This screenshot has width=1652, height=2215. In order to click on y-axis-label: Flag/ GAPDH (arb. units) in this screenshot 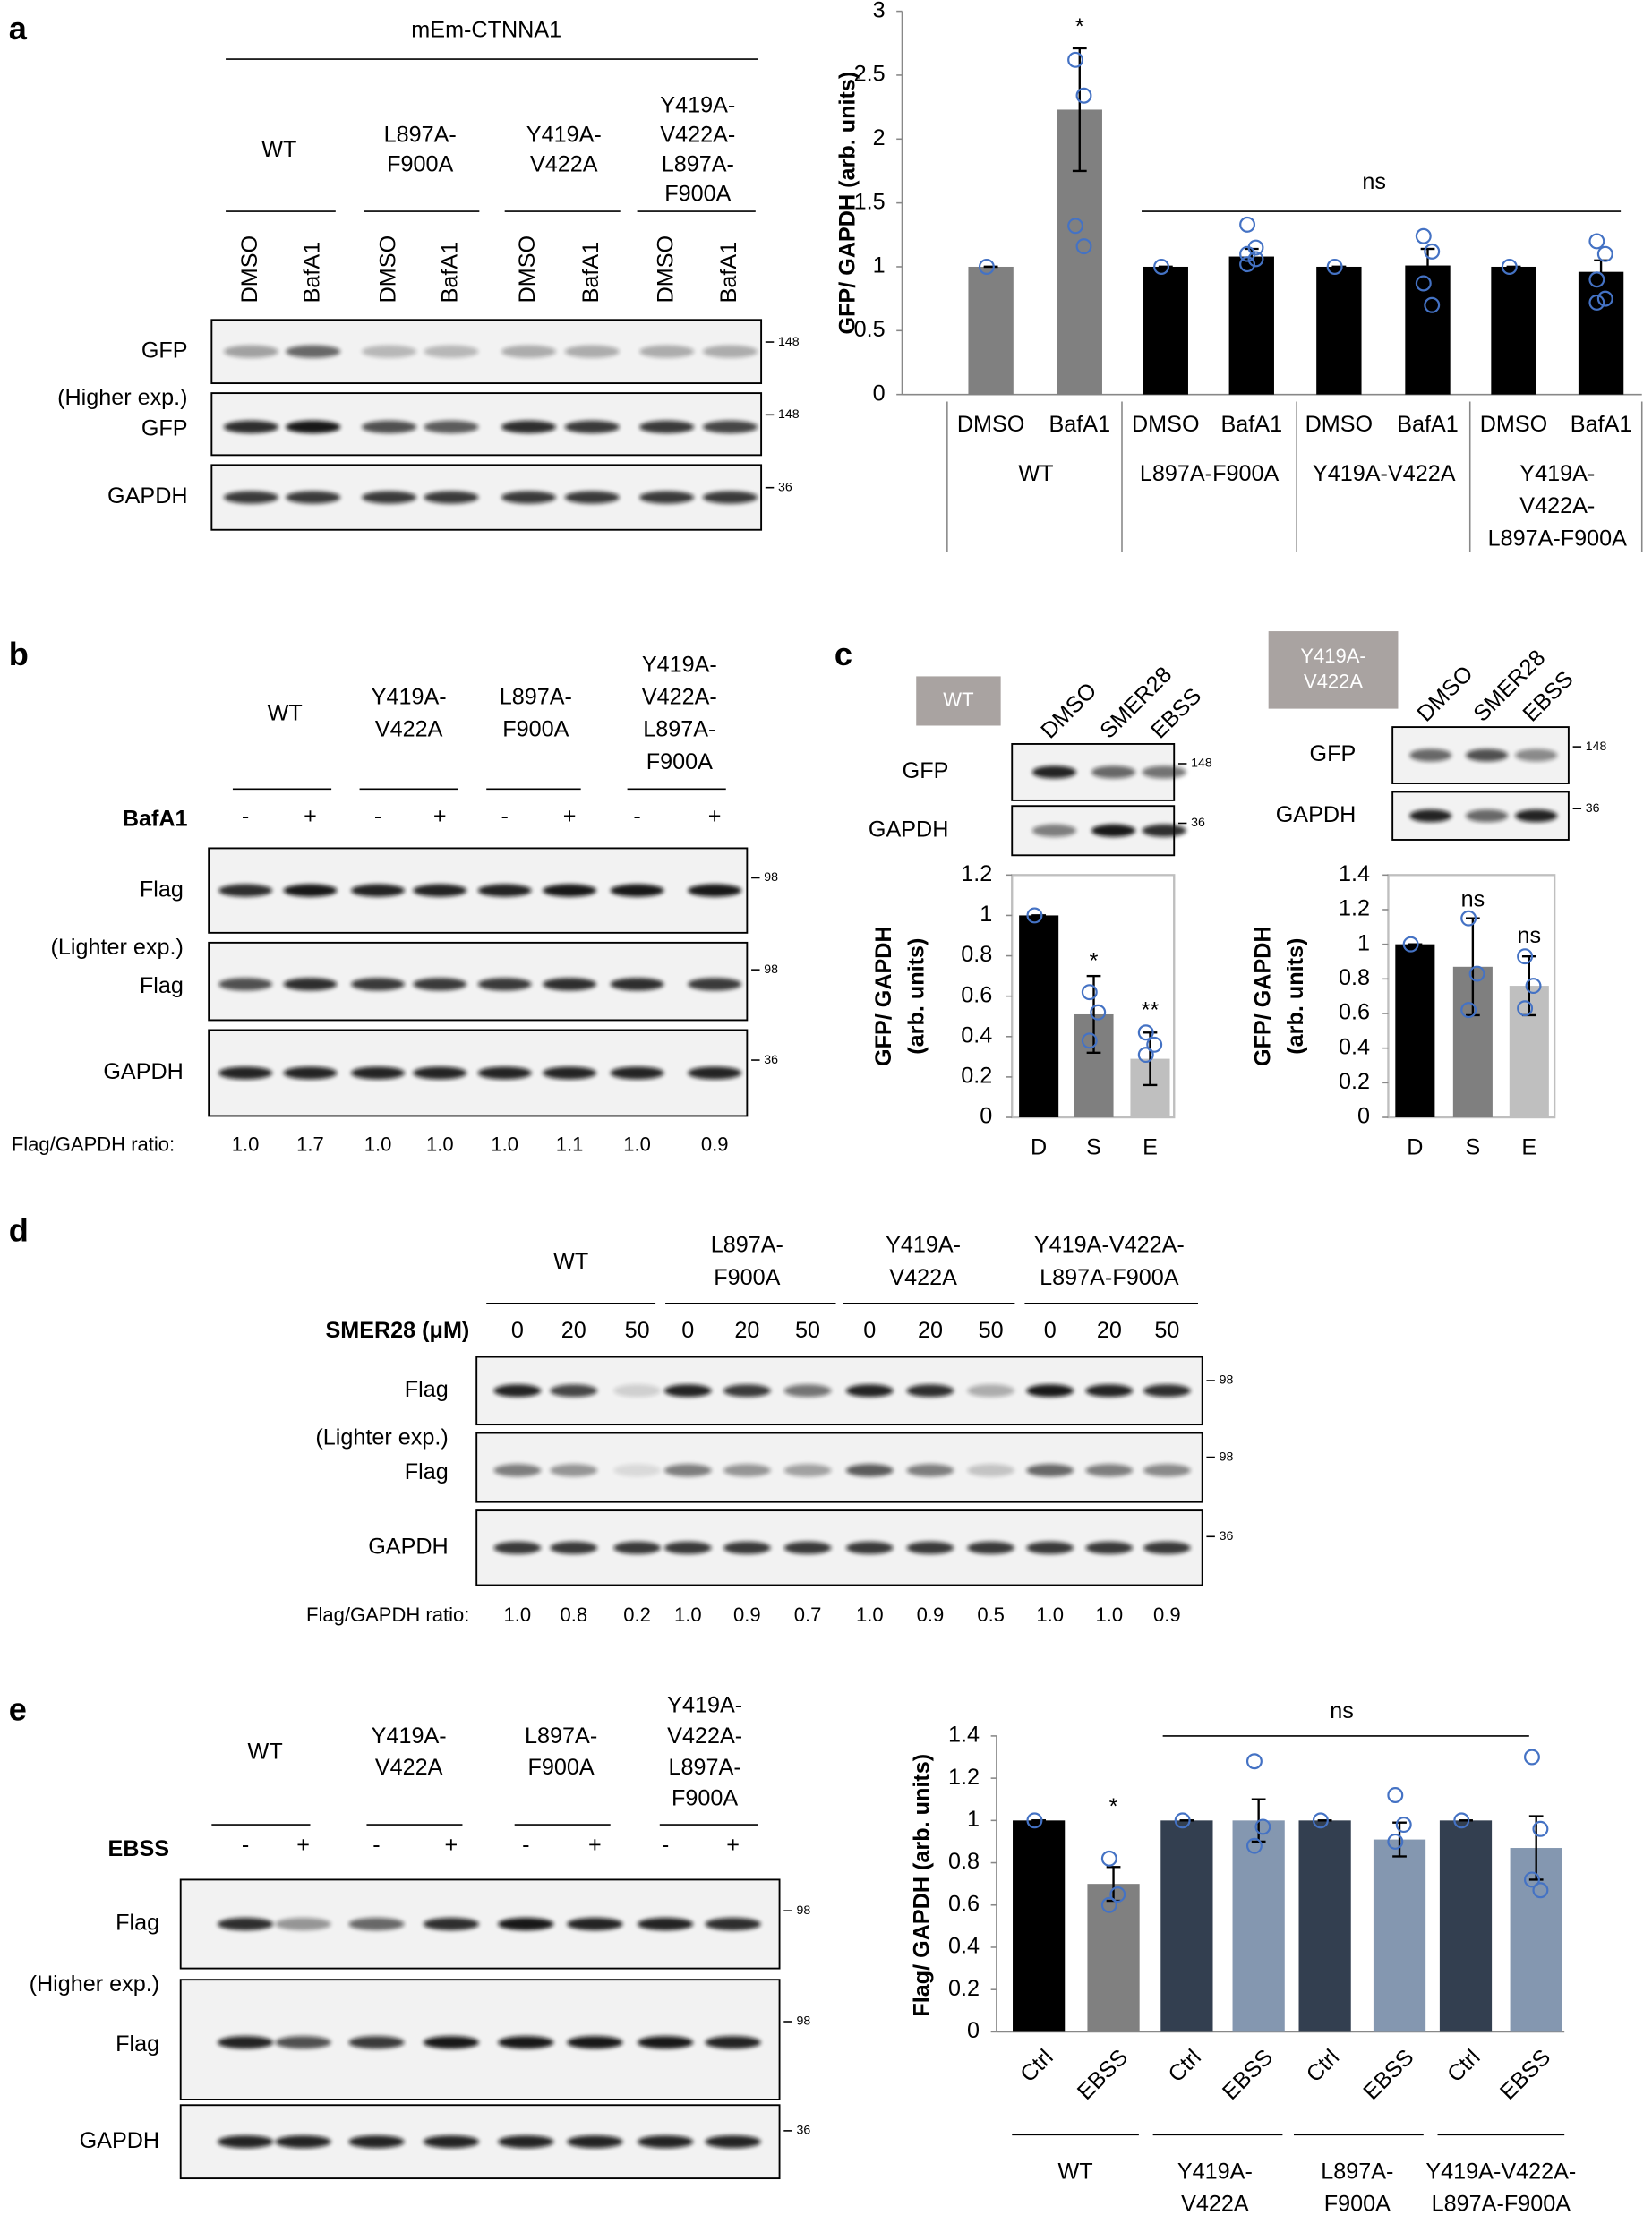, I will do `click(922, 1885)`.